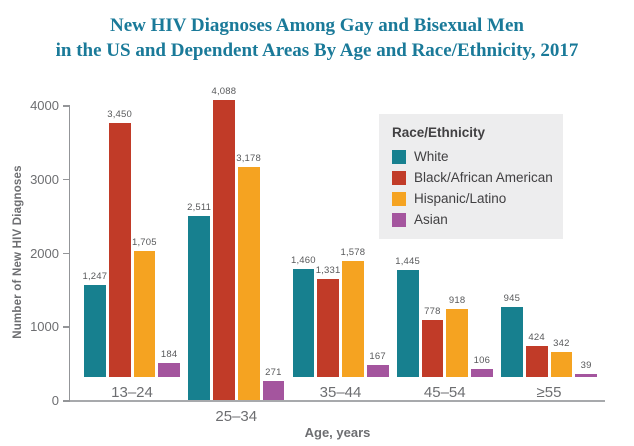 This screenshot has height=446, width=634. What do you see at coordinates (377, 356) in the screenshot?
I see `bar-value-label: 167` at bounding box center [377, 356].